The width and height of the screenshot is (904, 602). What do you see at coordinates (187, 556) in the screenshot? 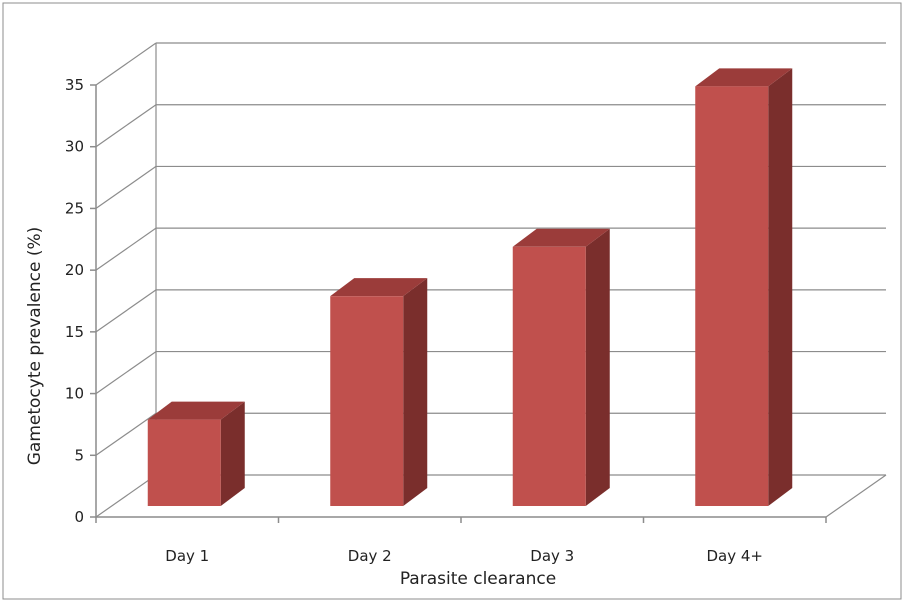
I see `x-tick-label: Day 1` at bounding box center [187, 556].